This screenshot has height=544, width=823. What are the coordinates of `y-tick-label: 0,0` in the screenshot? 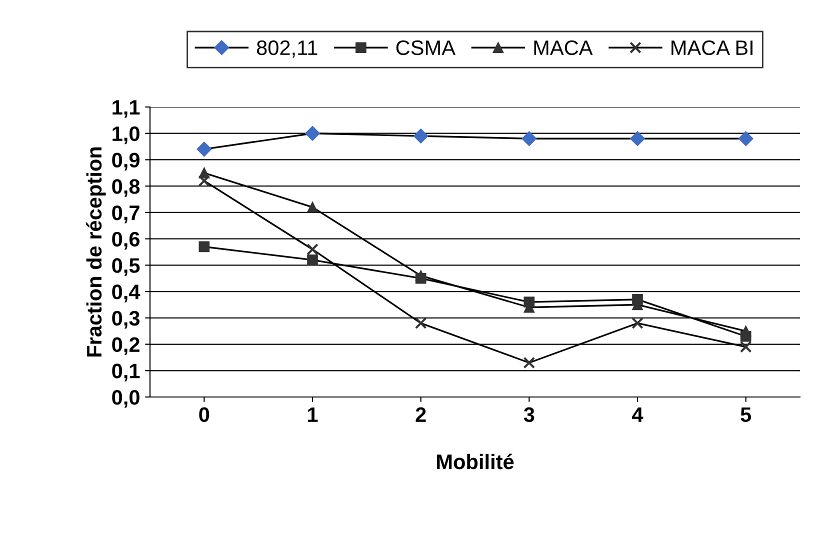 It's located at (126, 399).